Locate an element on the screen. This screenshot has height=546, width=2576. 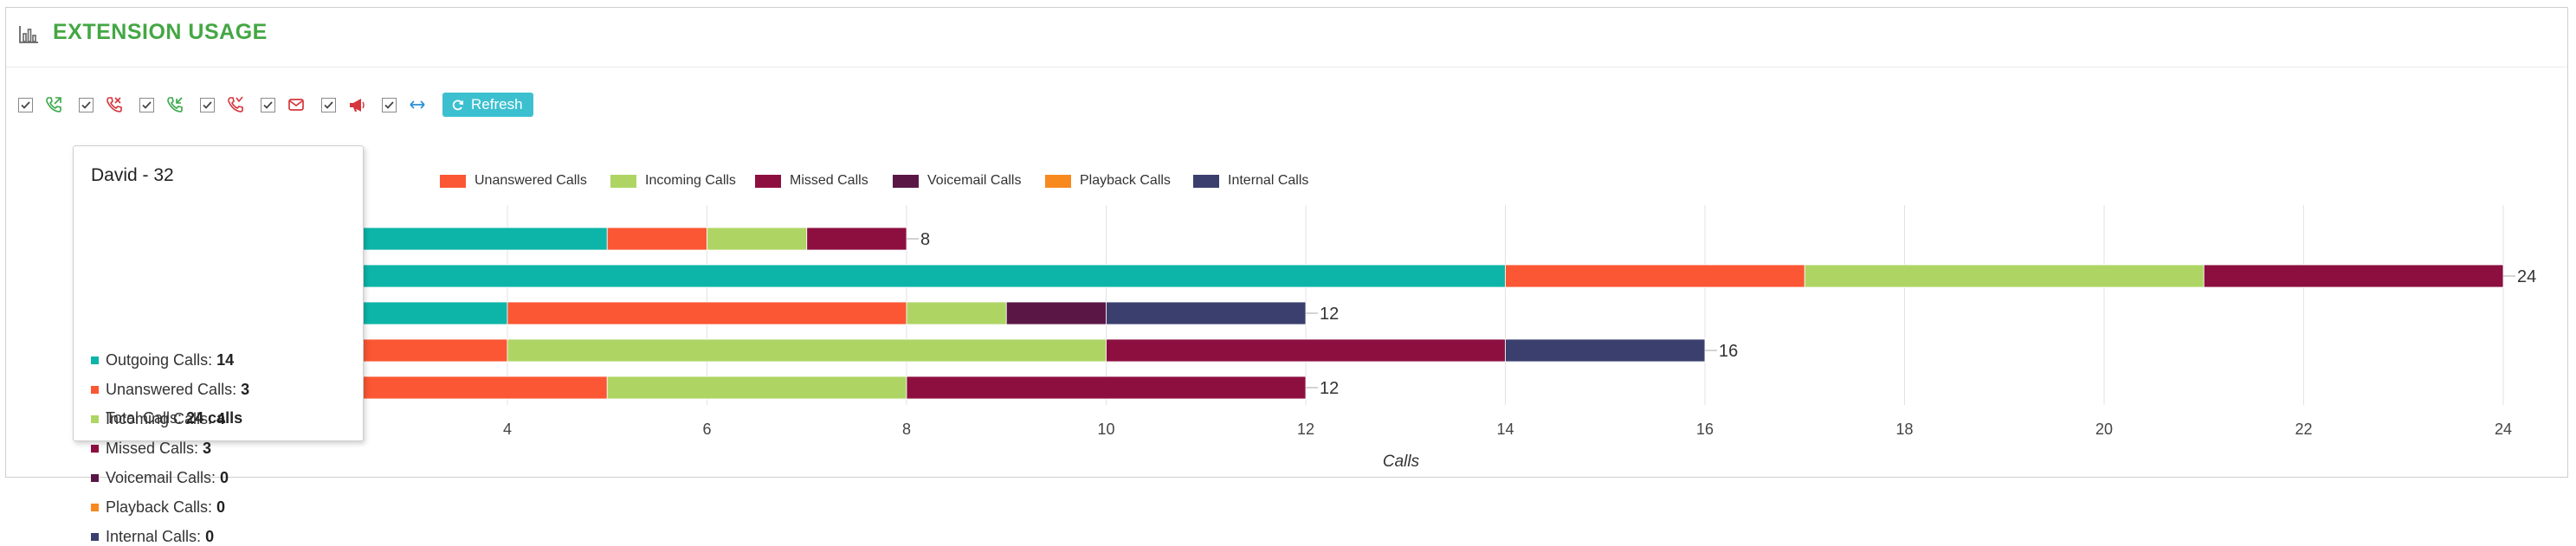
x-tick-label: 14 is located at coordinates (1505, 429).